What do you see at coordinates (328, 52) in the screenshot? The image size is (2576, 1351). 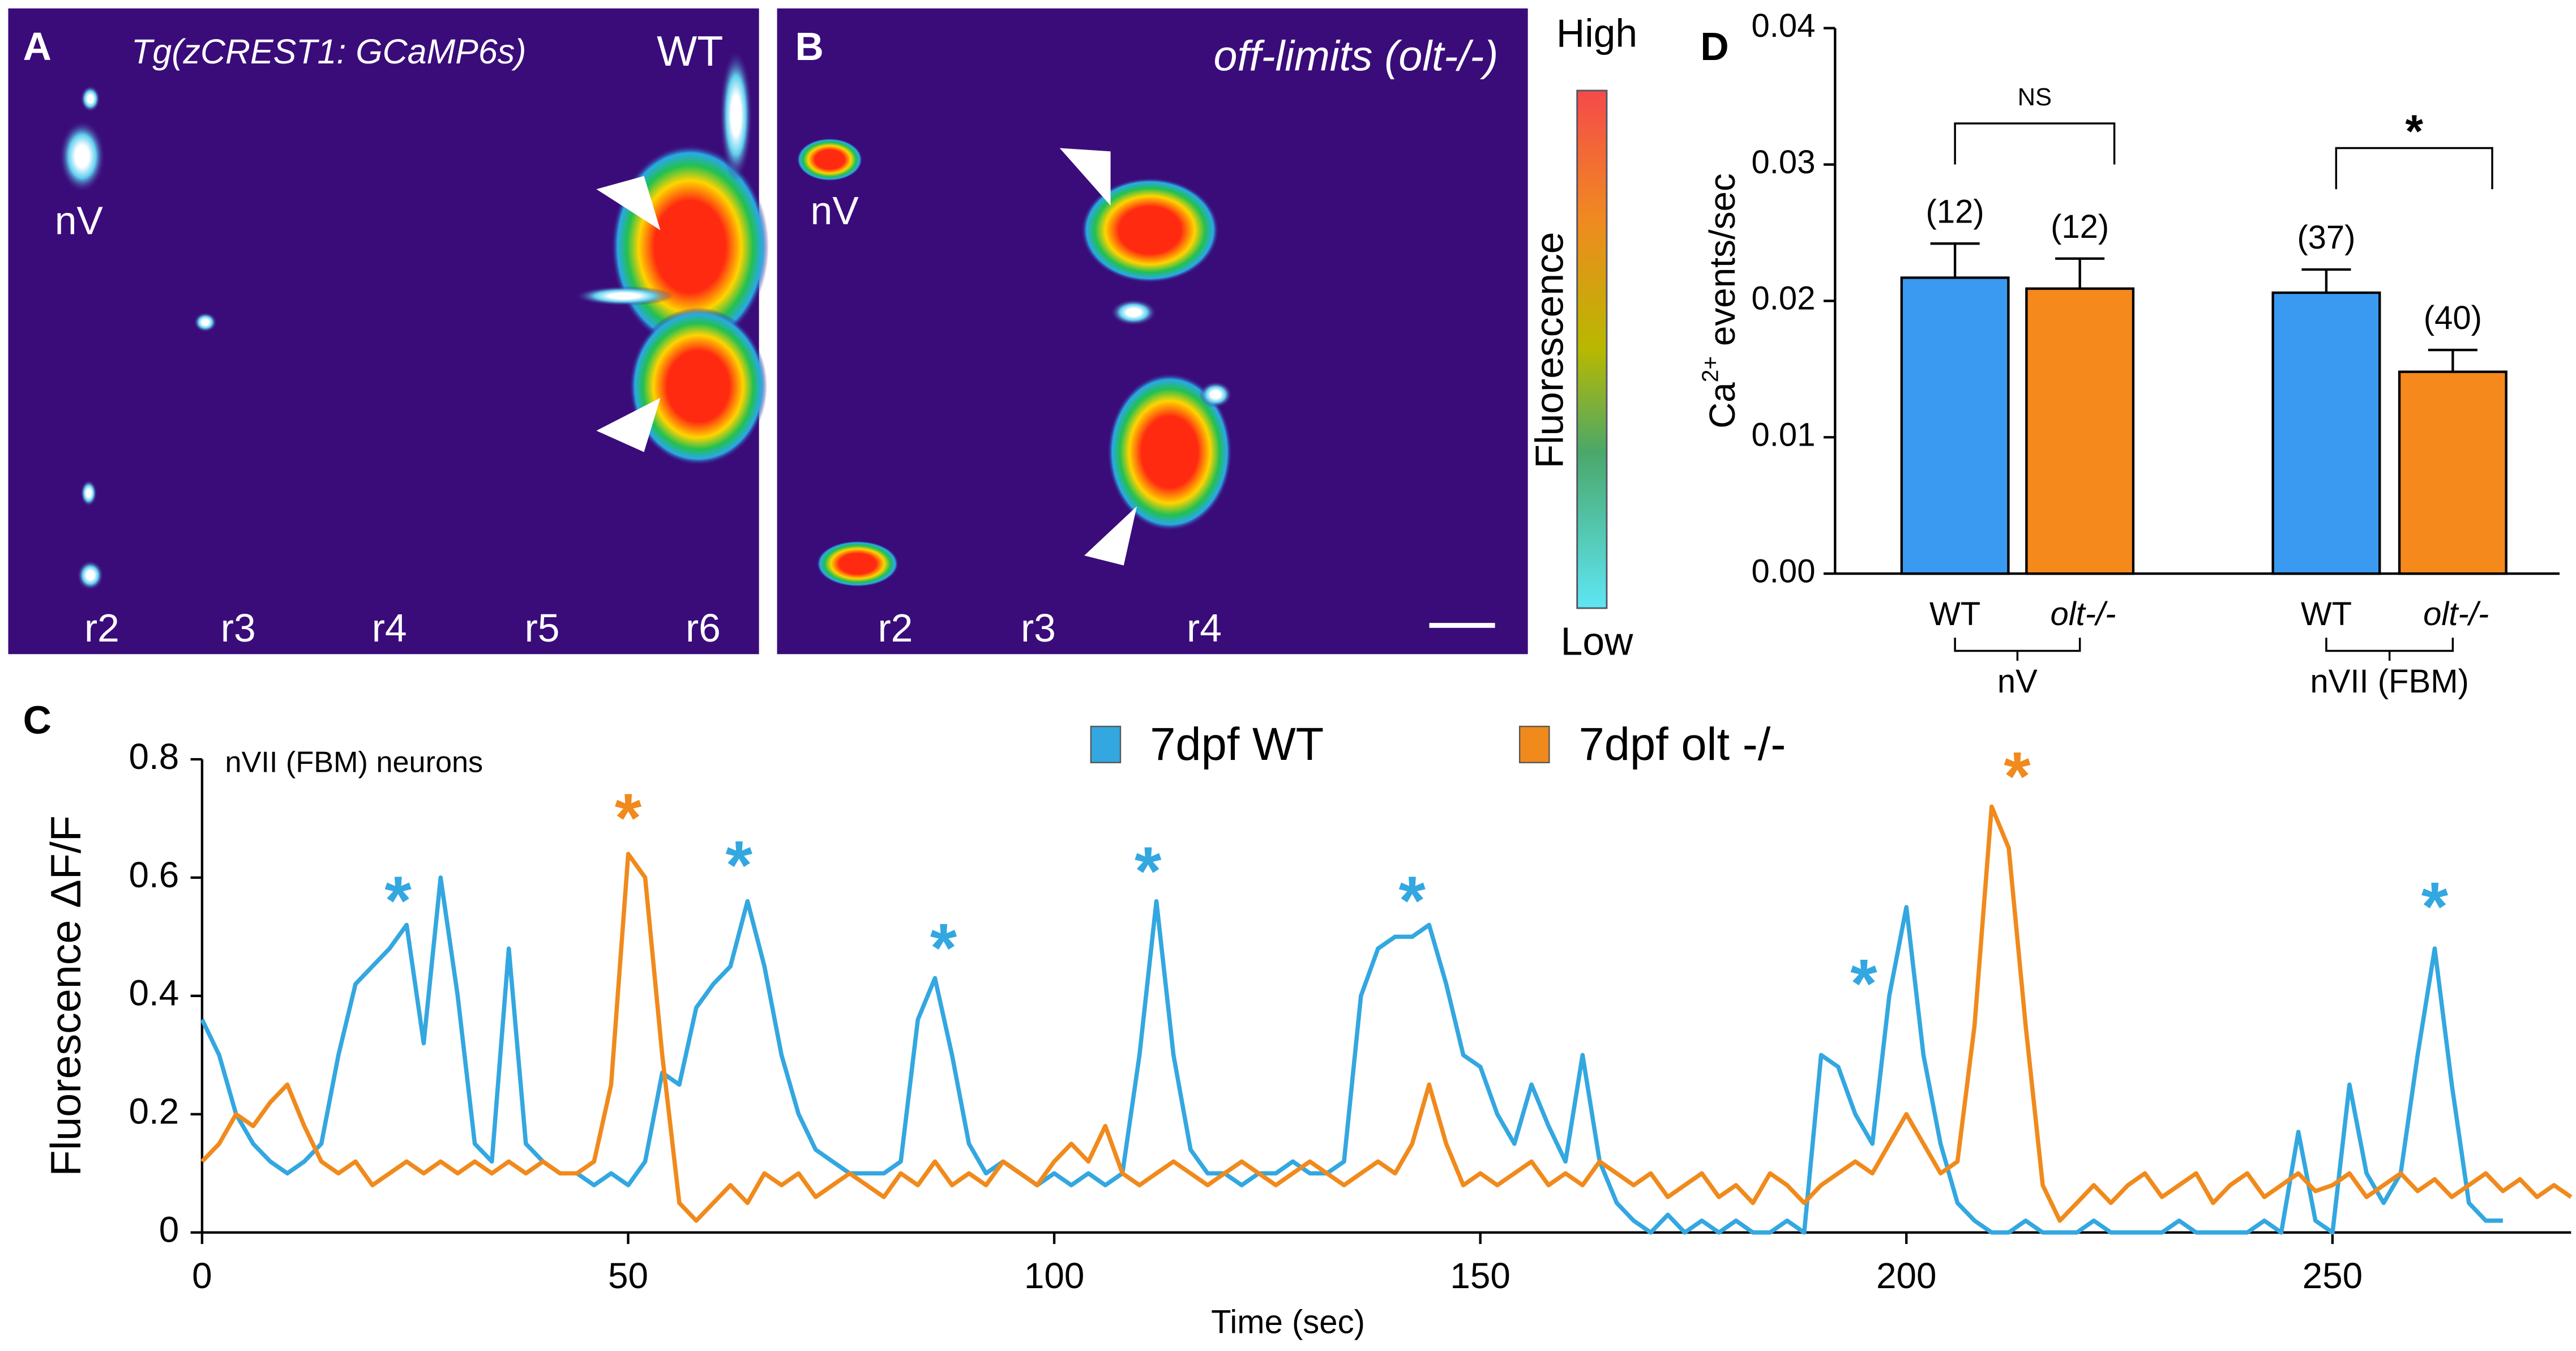 I see `panel-title: Tg(zCREST1: GCaMP6s)` at bounding box center [328, 52].